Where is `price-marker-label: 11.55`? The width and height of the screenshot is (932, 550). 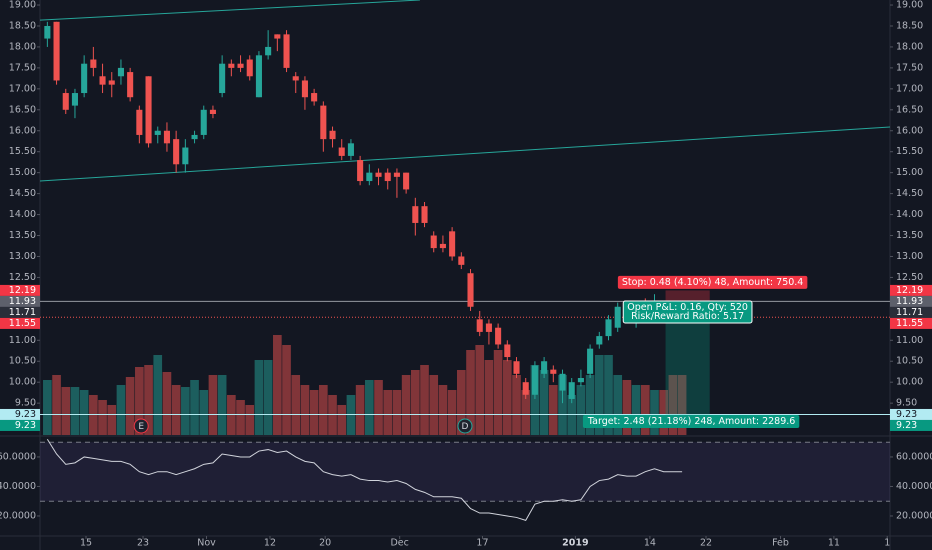 price-marker-label: 11.55 is located at coordinates (22, 323).